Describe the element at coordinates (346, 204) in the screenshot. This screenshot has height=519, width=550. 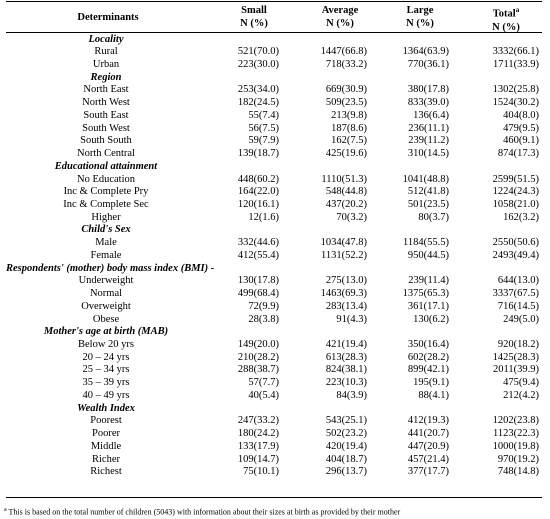
I see `cell-average: 437(20.2)` at that location.